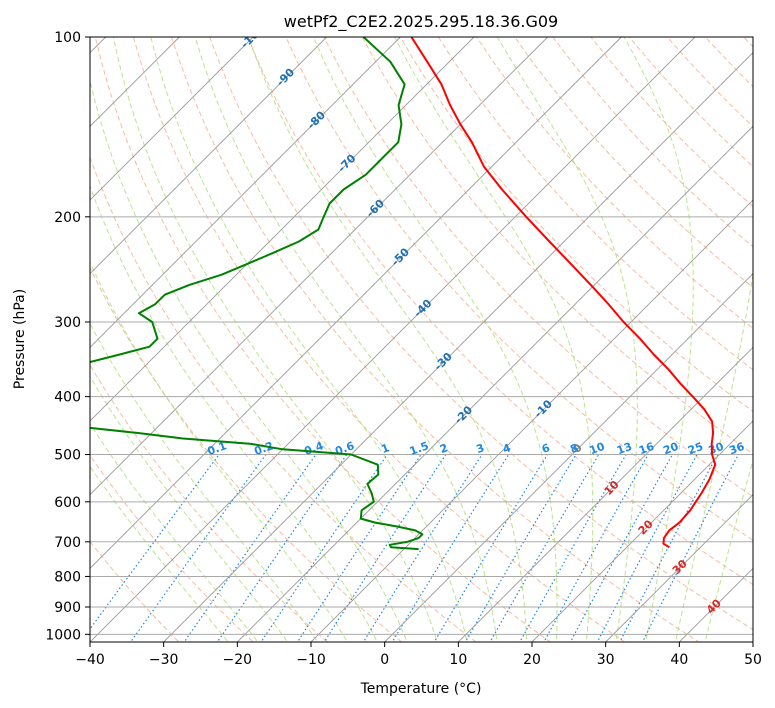 The width and height of the screenshot is (775, 708). I want to click on y-tick-label: 1000, so click(63, 635).